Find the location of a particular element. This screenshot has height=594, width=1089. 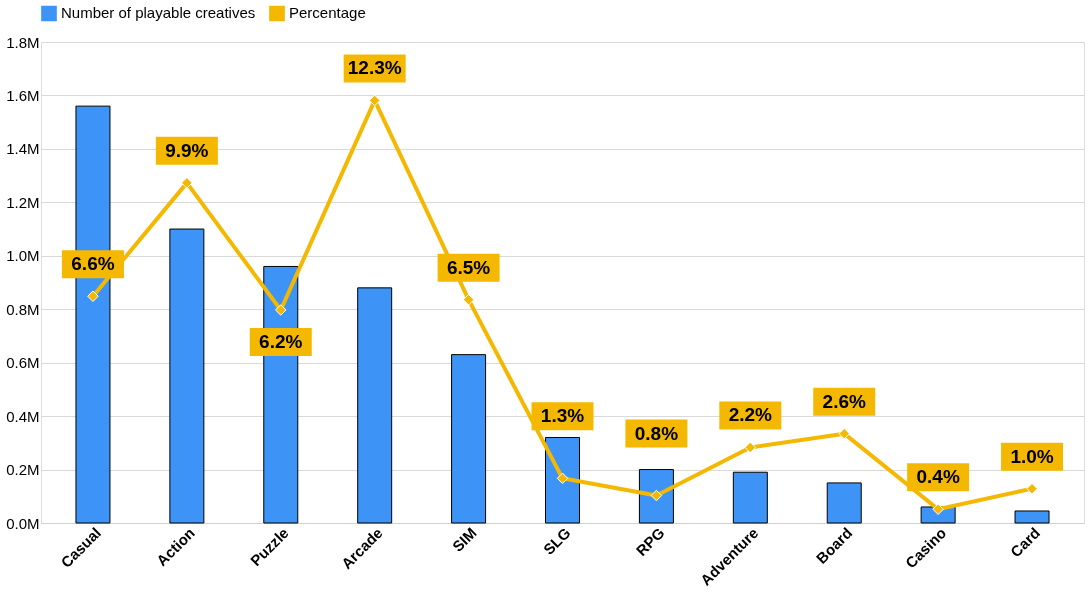

y-tick-label: 0.0M is located at coordinates (23, 523).